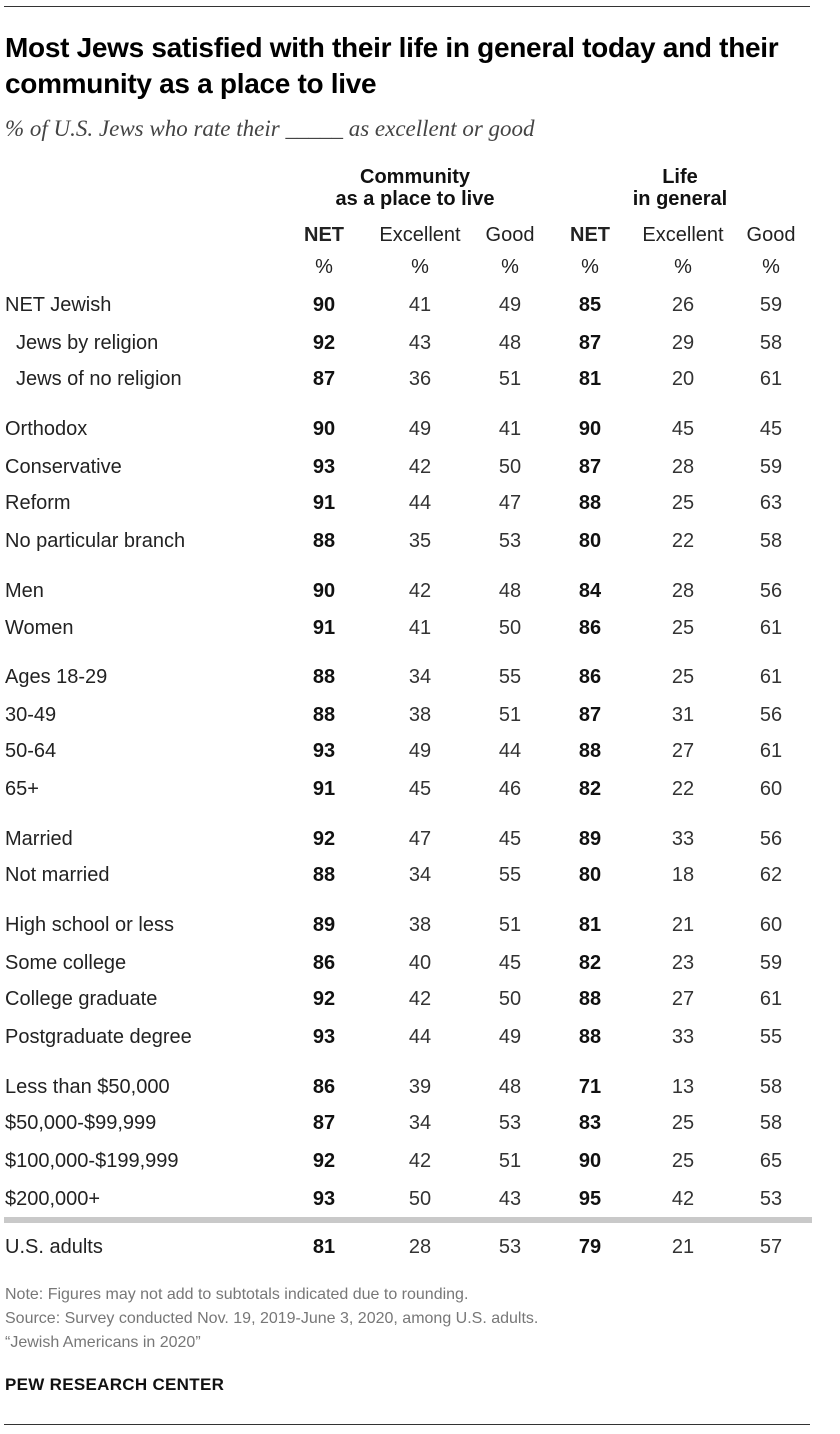 The width and height of the screenshot is (840, 1434). Describe the element at coordinates (39, 628) in the screenshot. I see `row-label: Women` at that location.